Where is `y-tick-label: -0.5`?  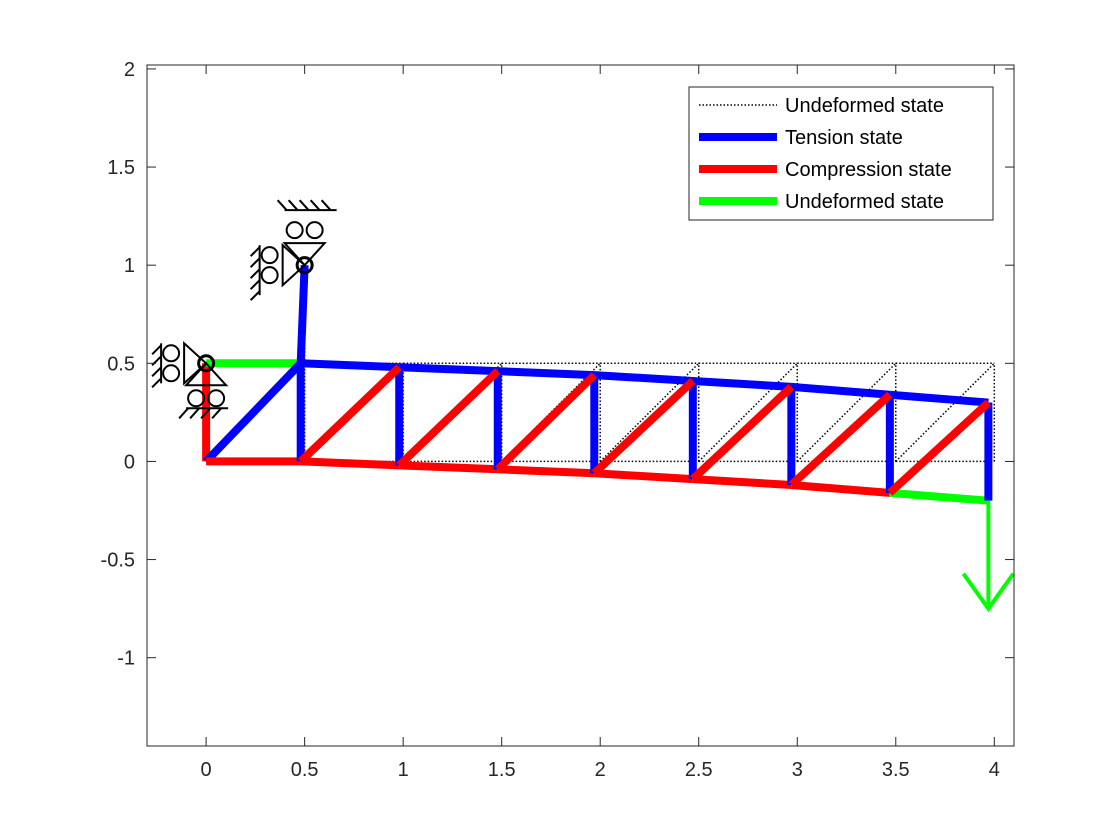 y-tick-label: -0.5 is located at coordinates (118, 561).